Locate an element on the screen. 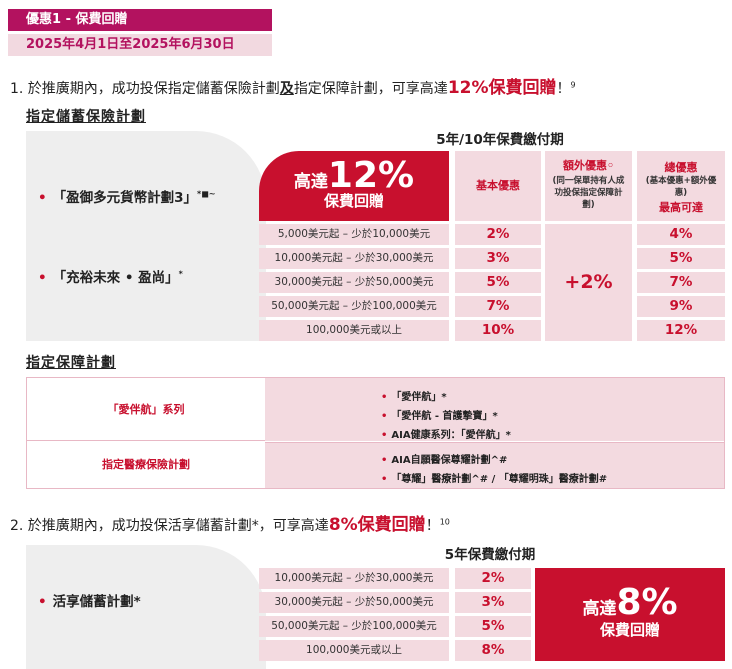 The image size is (732, 669). savings-range-2: 10,000美元起 – 少於30,000美元 is located at coordinates (354, 258).